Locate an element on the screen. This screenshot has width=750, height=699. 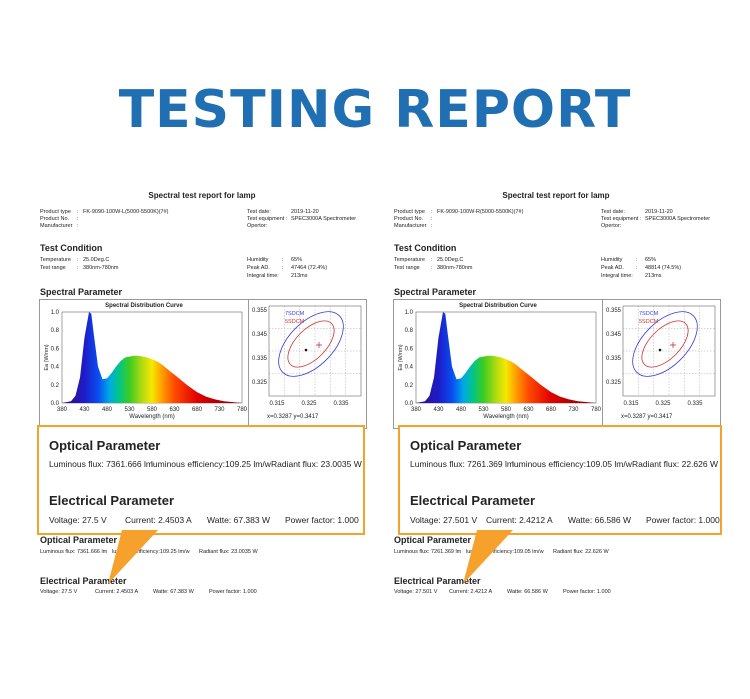
y-tick-label: 0.0 is located at coordinates (409, 404).